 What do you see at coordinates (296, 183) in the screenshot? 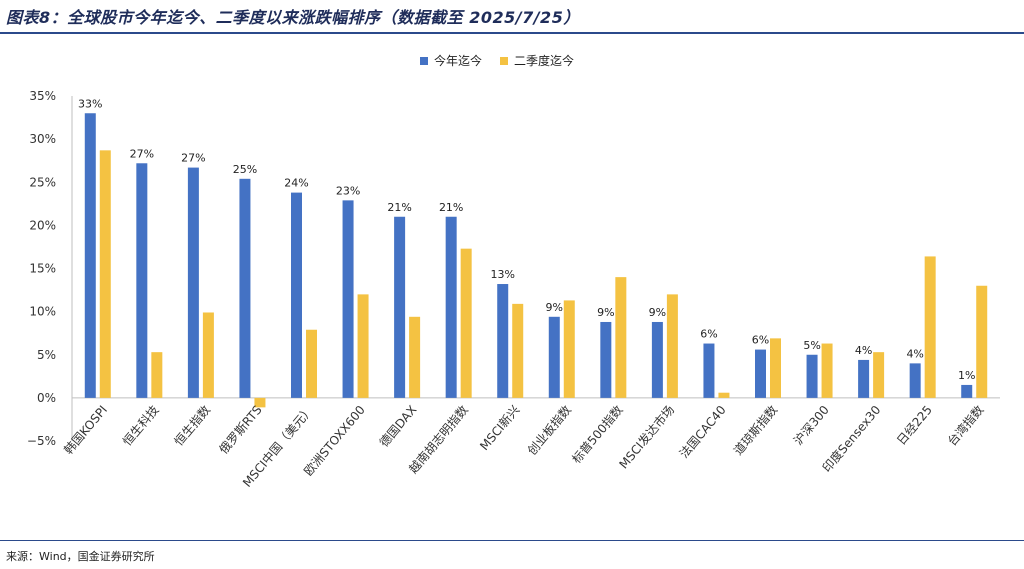
I see `data-label: 24%` at bounding box center [296, 183].